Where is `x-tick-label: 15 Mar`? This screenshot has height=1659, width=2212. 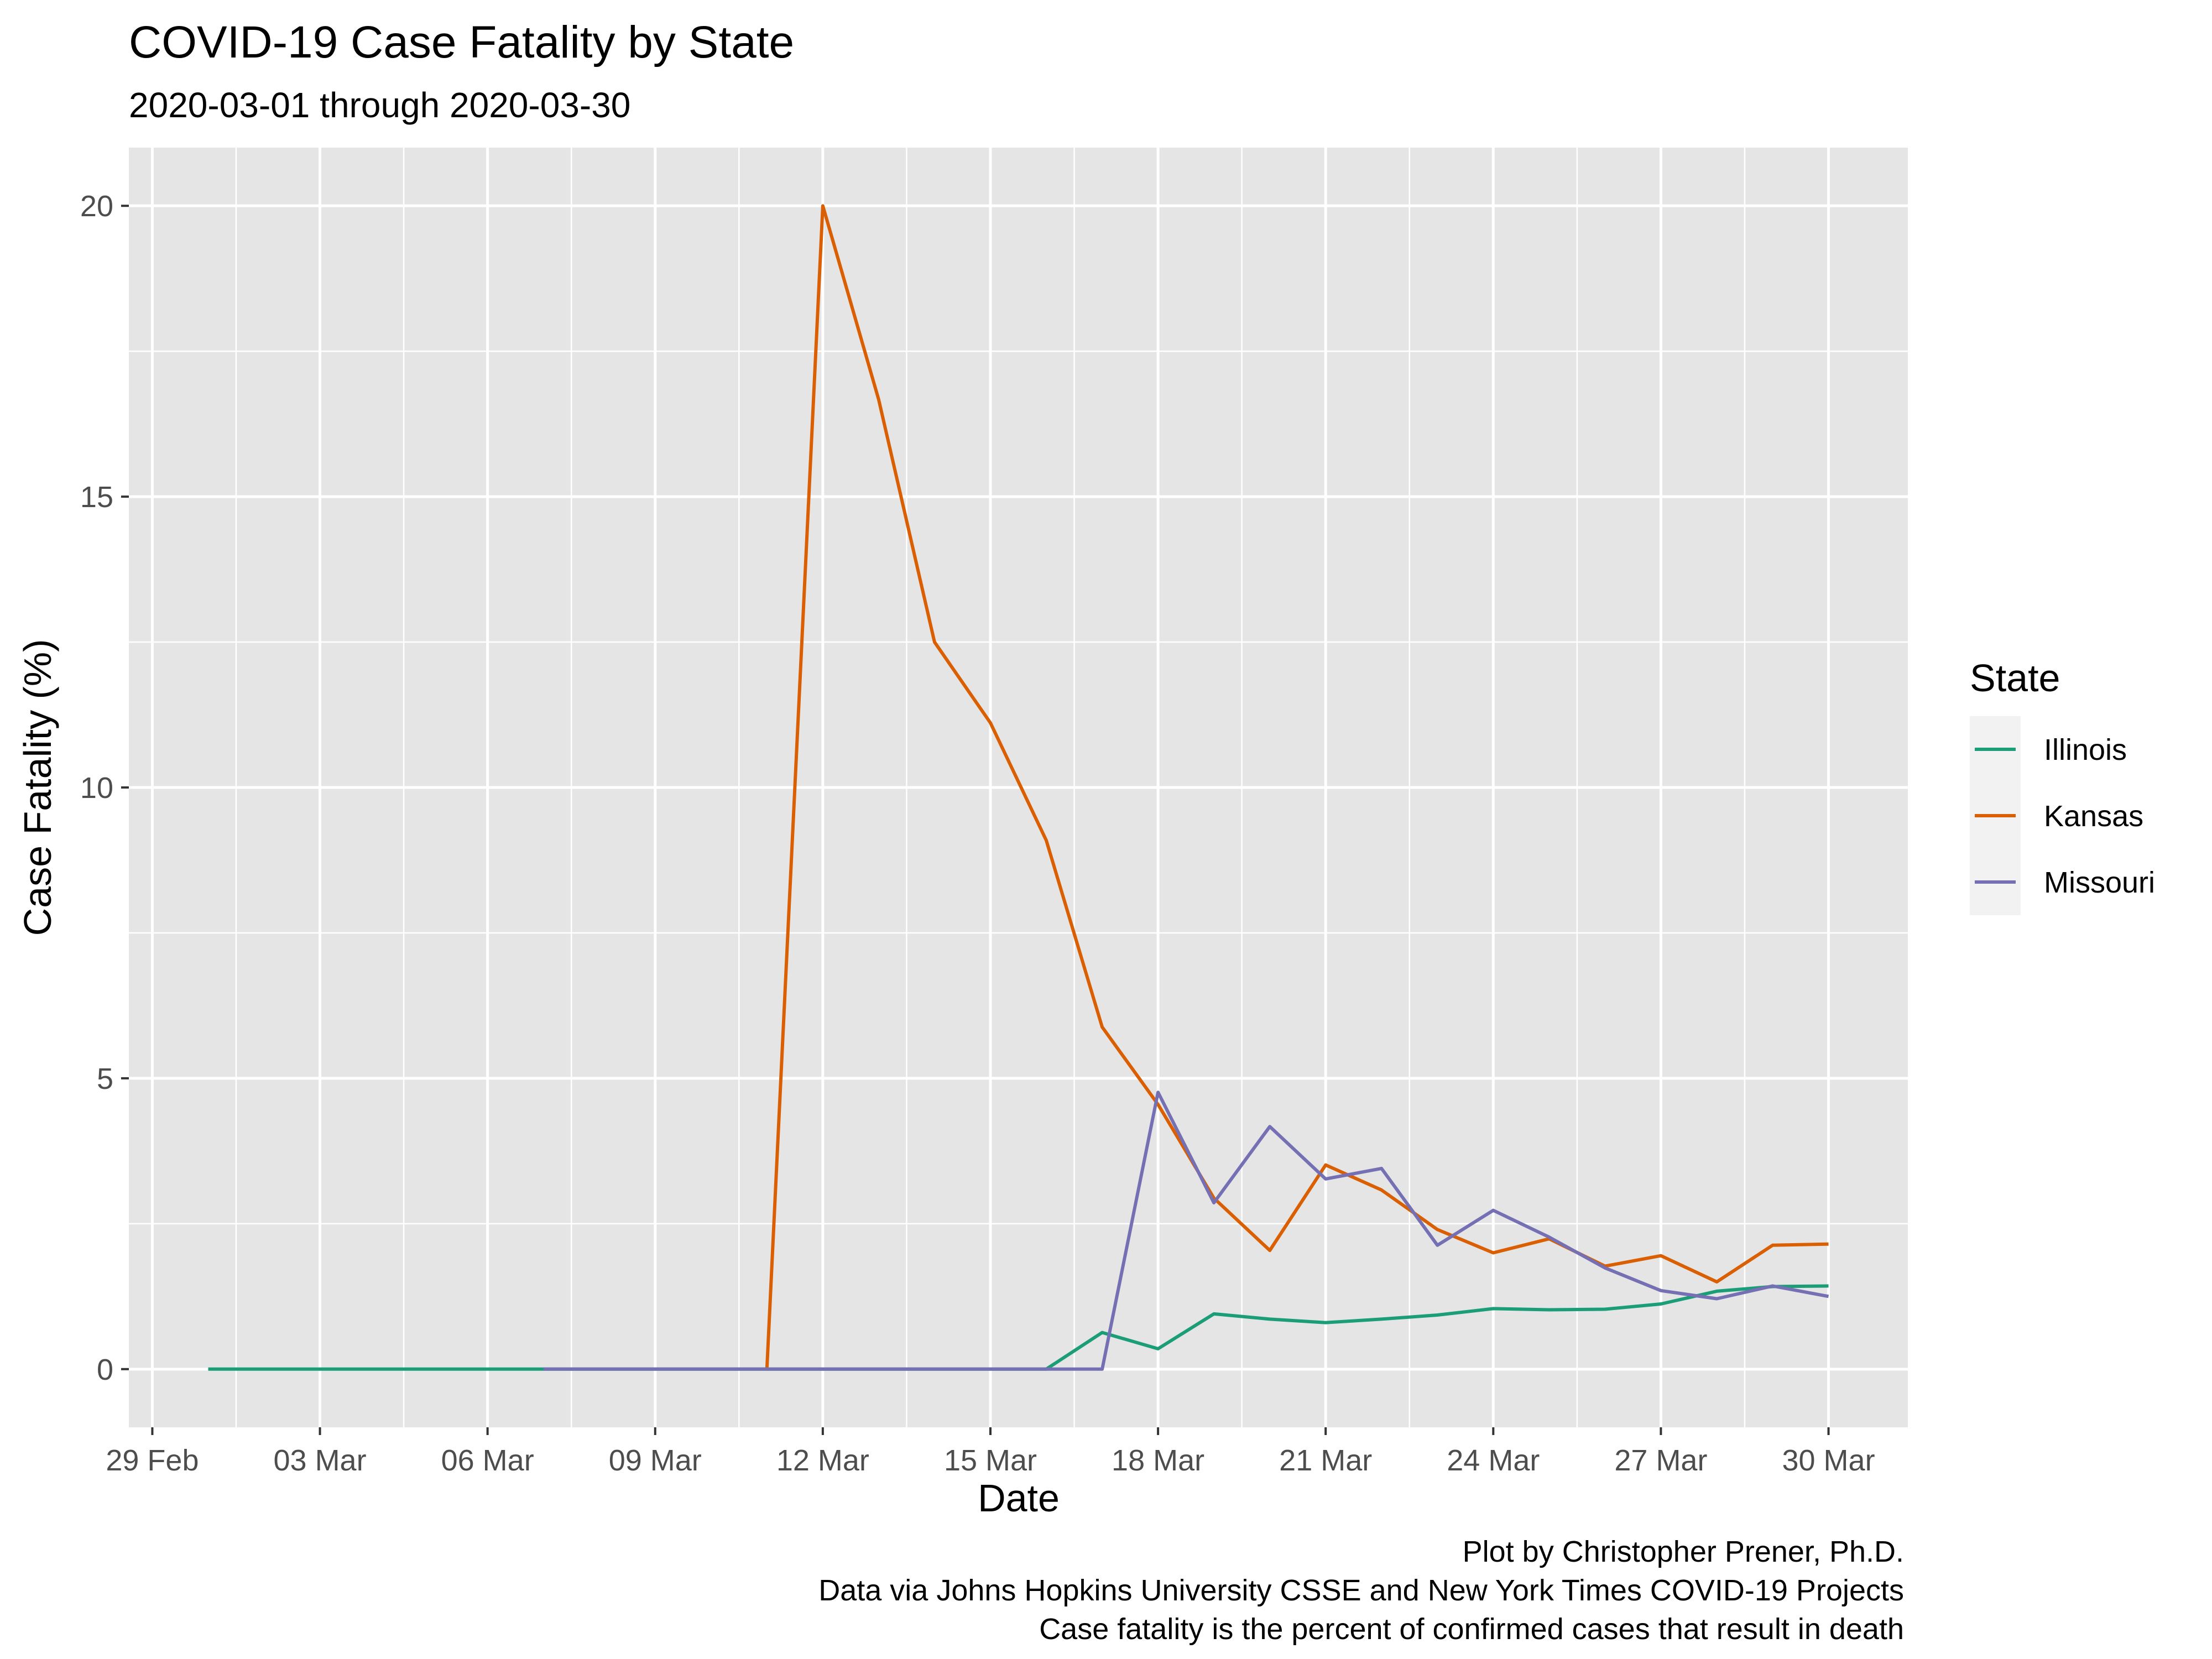
x-tick-label: 15 Mar is located at coordinates (991, 1460).